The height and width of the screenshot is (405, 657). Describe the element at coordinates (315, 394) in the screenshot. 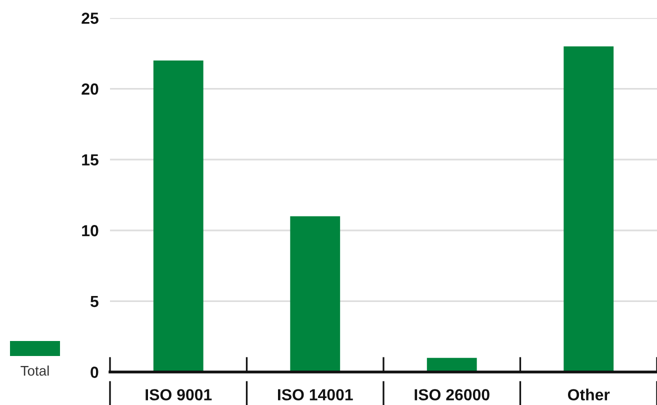

I see `x-tick-label: ISO 14001` at that location.